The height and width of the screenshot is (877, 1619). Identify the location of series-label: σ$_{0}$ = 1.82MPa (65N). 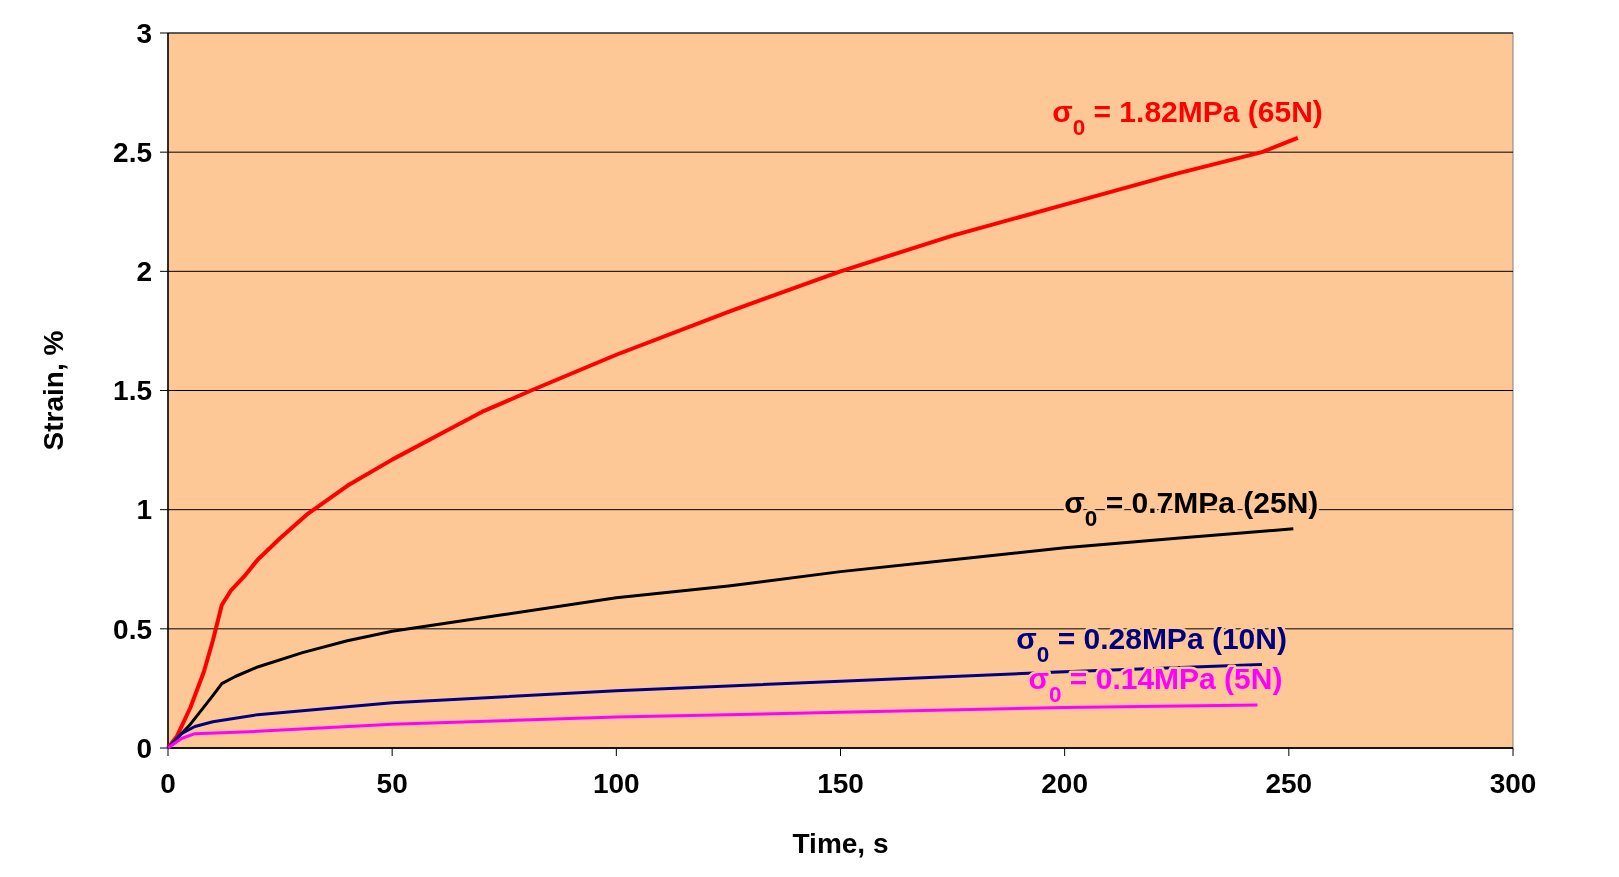
(1187, 117).